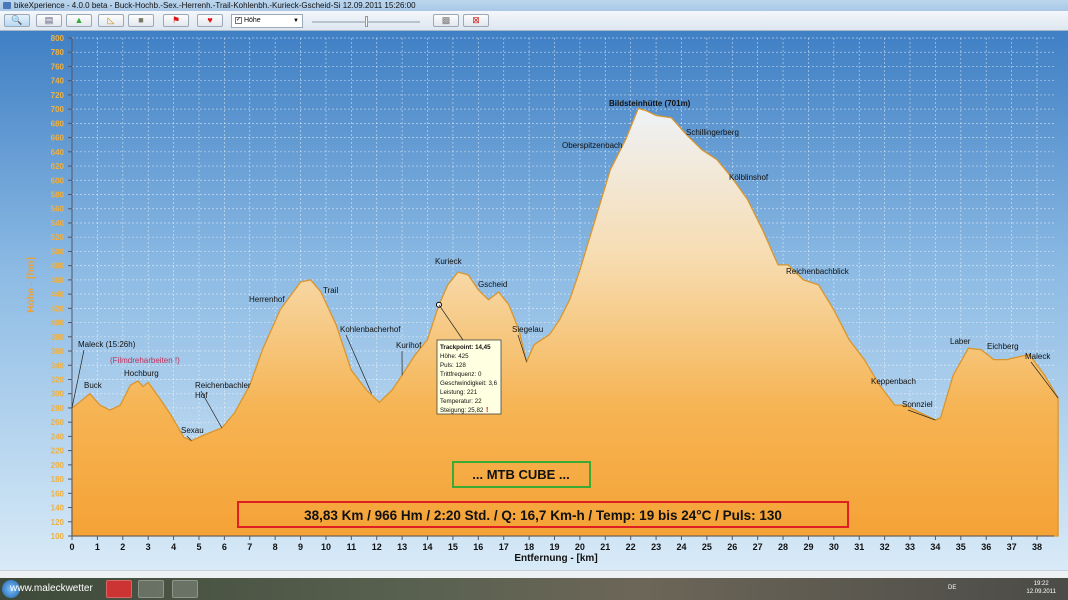 This screenshot has width=1068, height=600. What do you see at coordinates (192, 430) in the screenshot?
I see `annotation-label: Sexau` at bounding box center [192, 430].